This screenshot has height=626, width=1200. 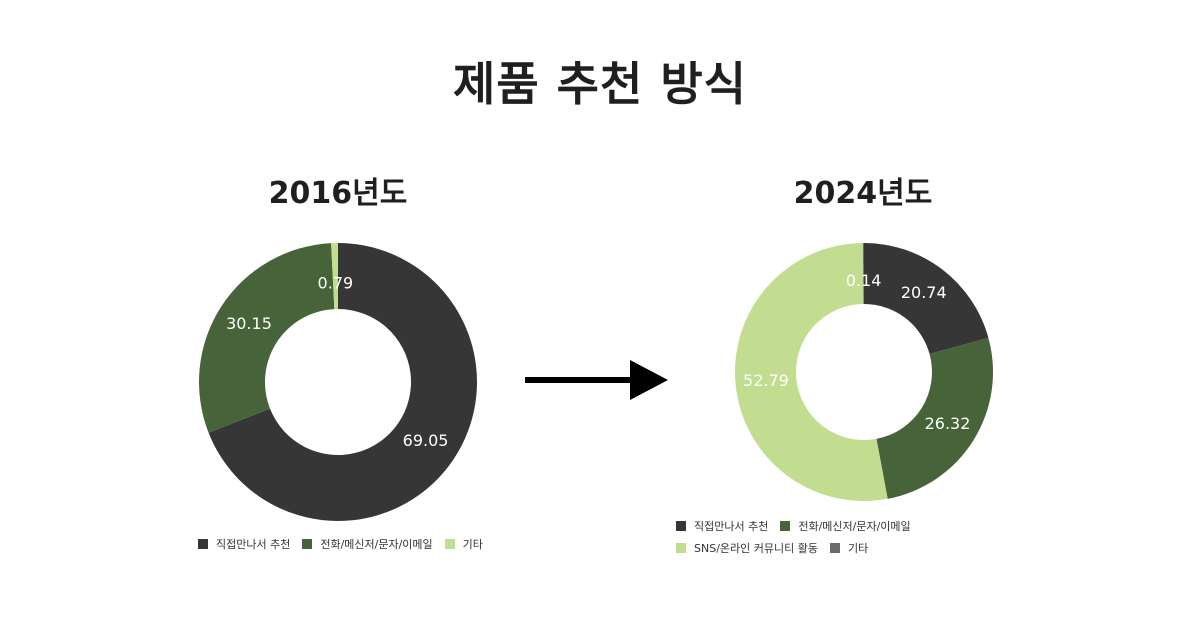 I want to click on legend-item: SNS/온라인 커뮤니티 활동, so click(x=747, y=548).